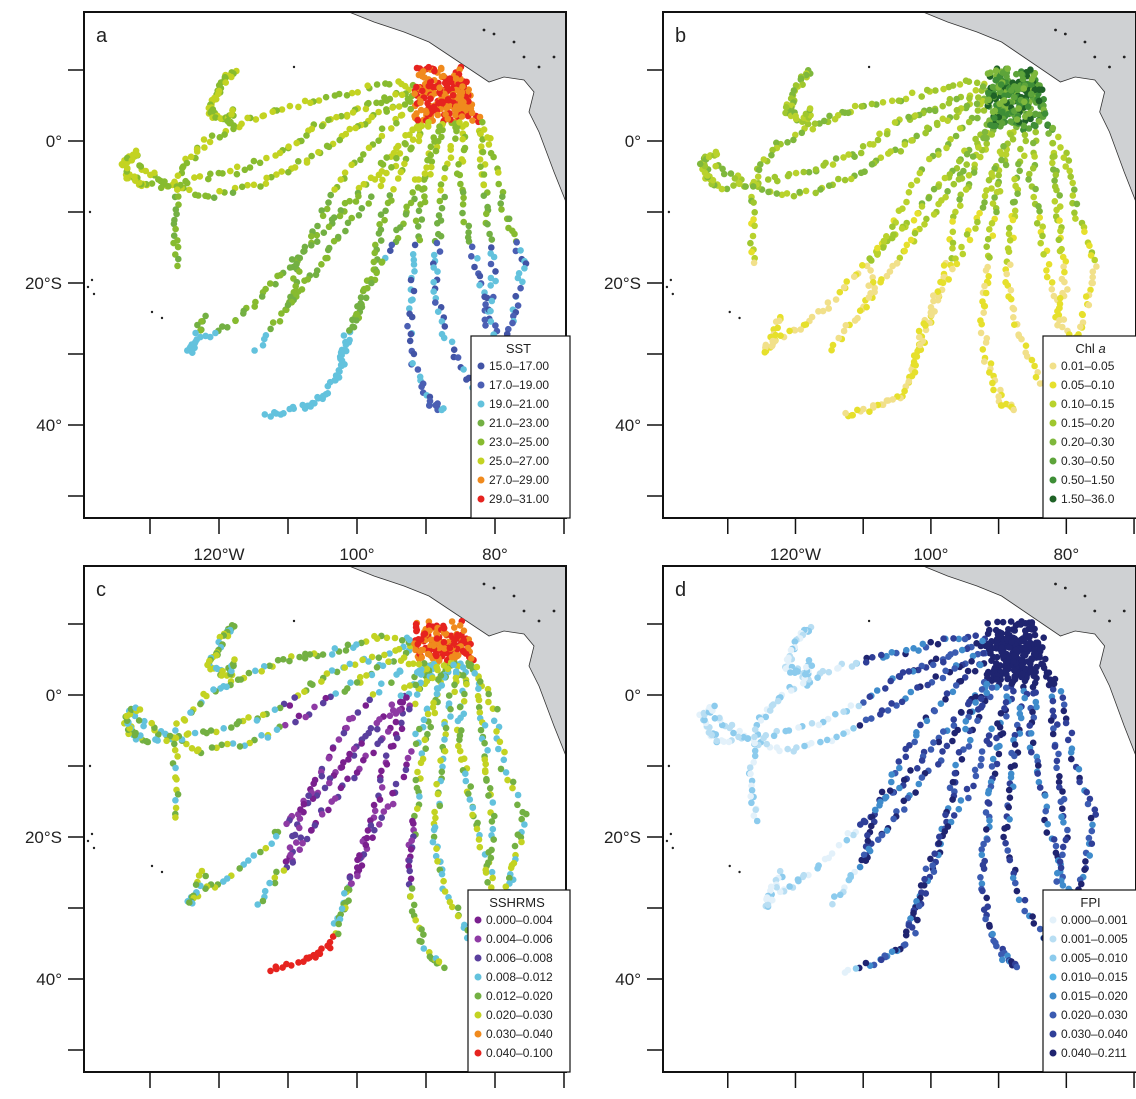 Image resolution: width=1136 pixels, height=1099 pixels. Describe the element at coordinates (1094, 1053) in the screenshot. I see `legend-item: 0.040–0.211` at that location.